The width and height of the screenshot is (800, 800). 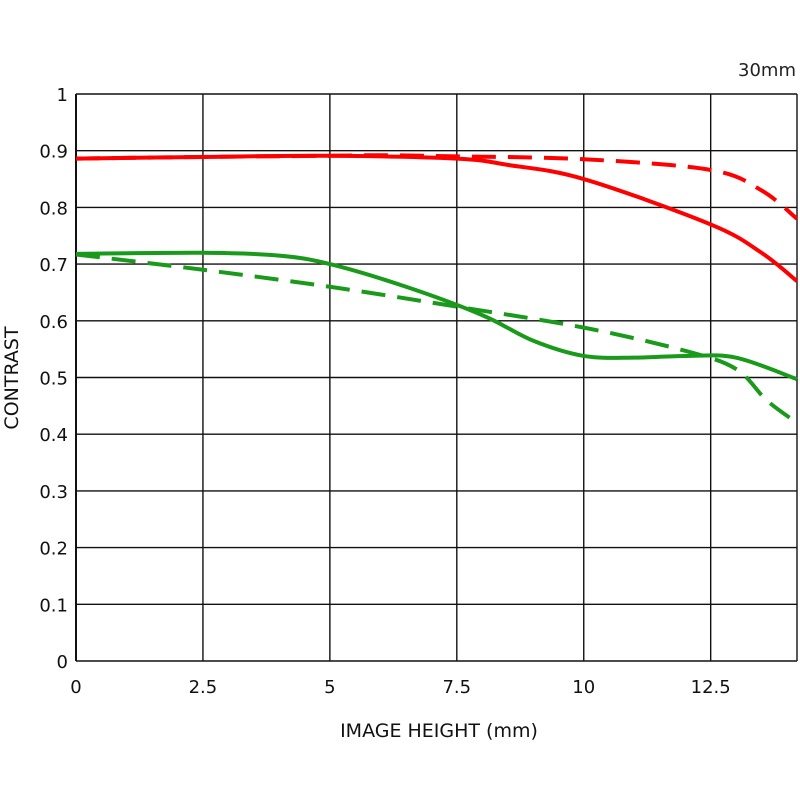 What do you see at coordinates (203, 687) in the screenshot?
I see `x-tick-label: 2.5` at bounding box center [203, 687].